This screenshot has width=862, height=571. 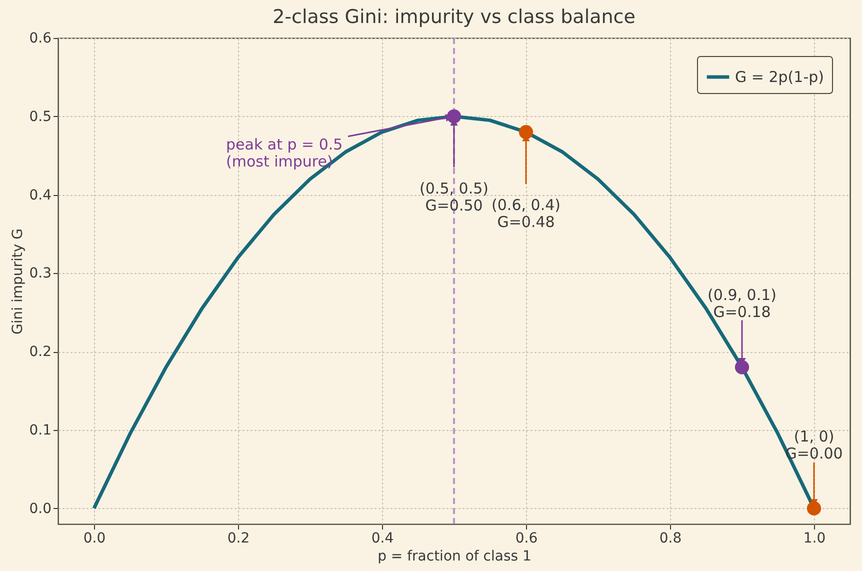 I want to click on annotation: (0.5, 0.5) G=0.50, so click(x=454, y=196).